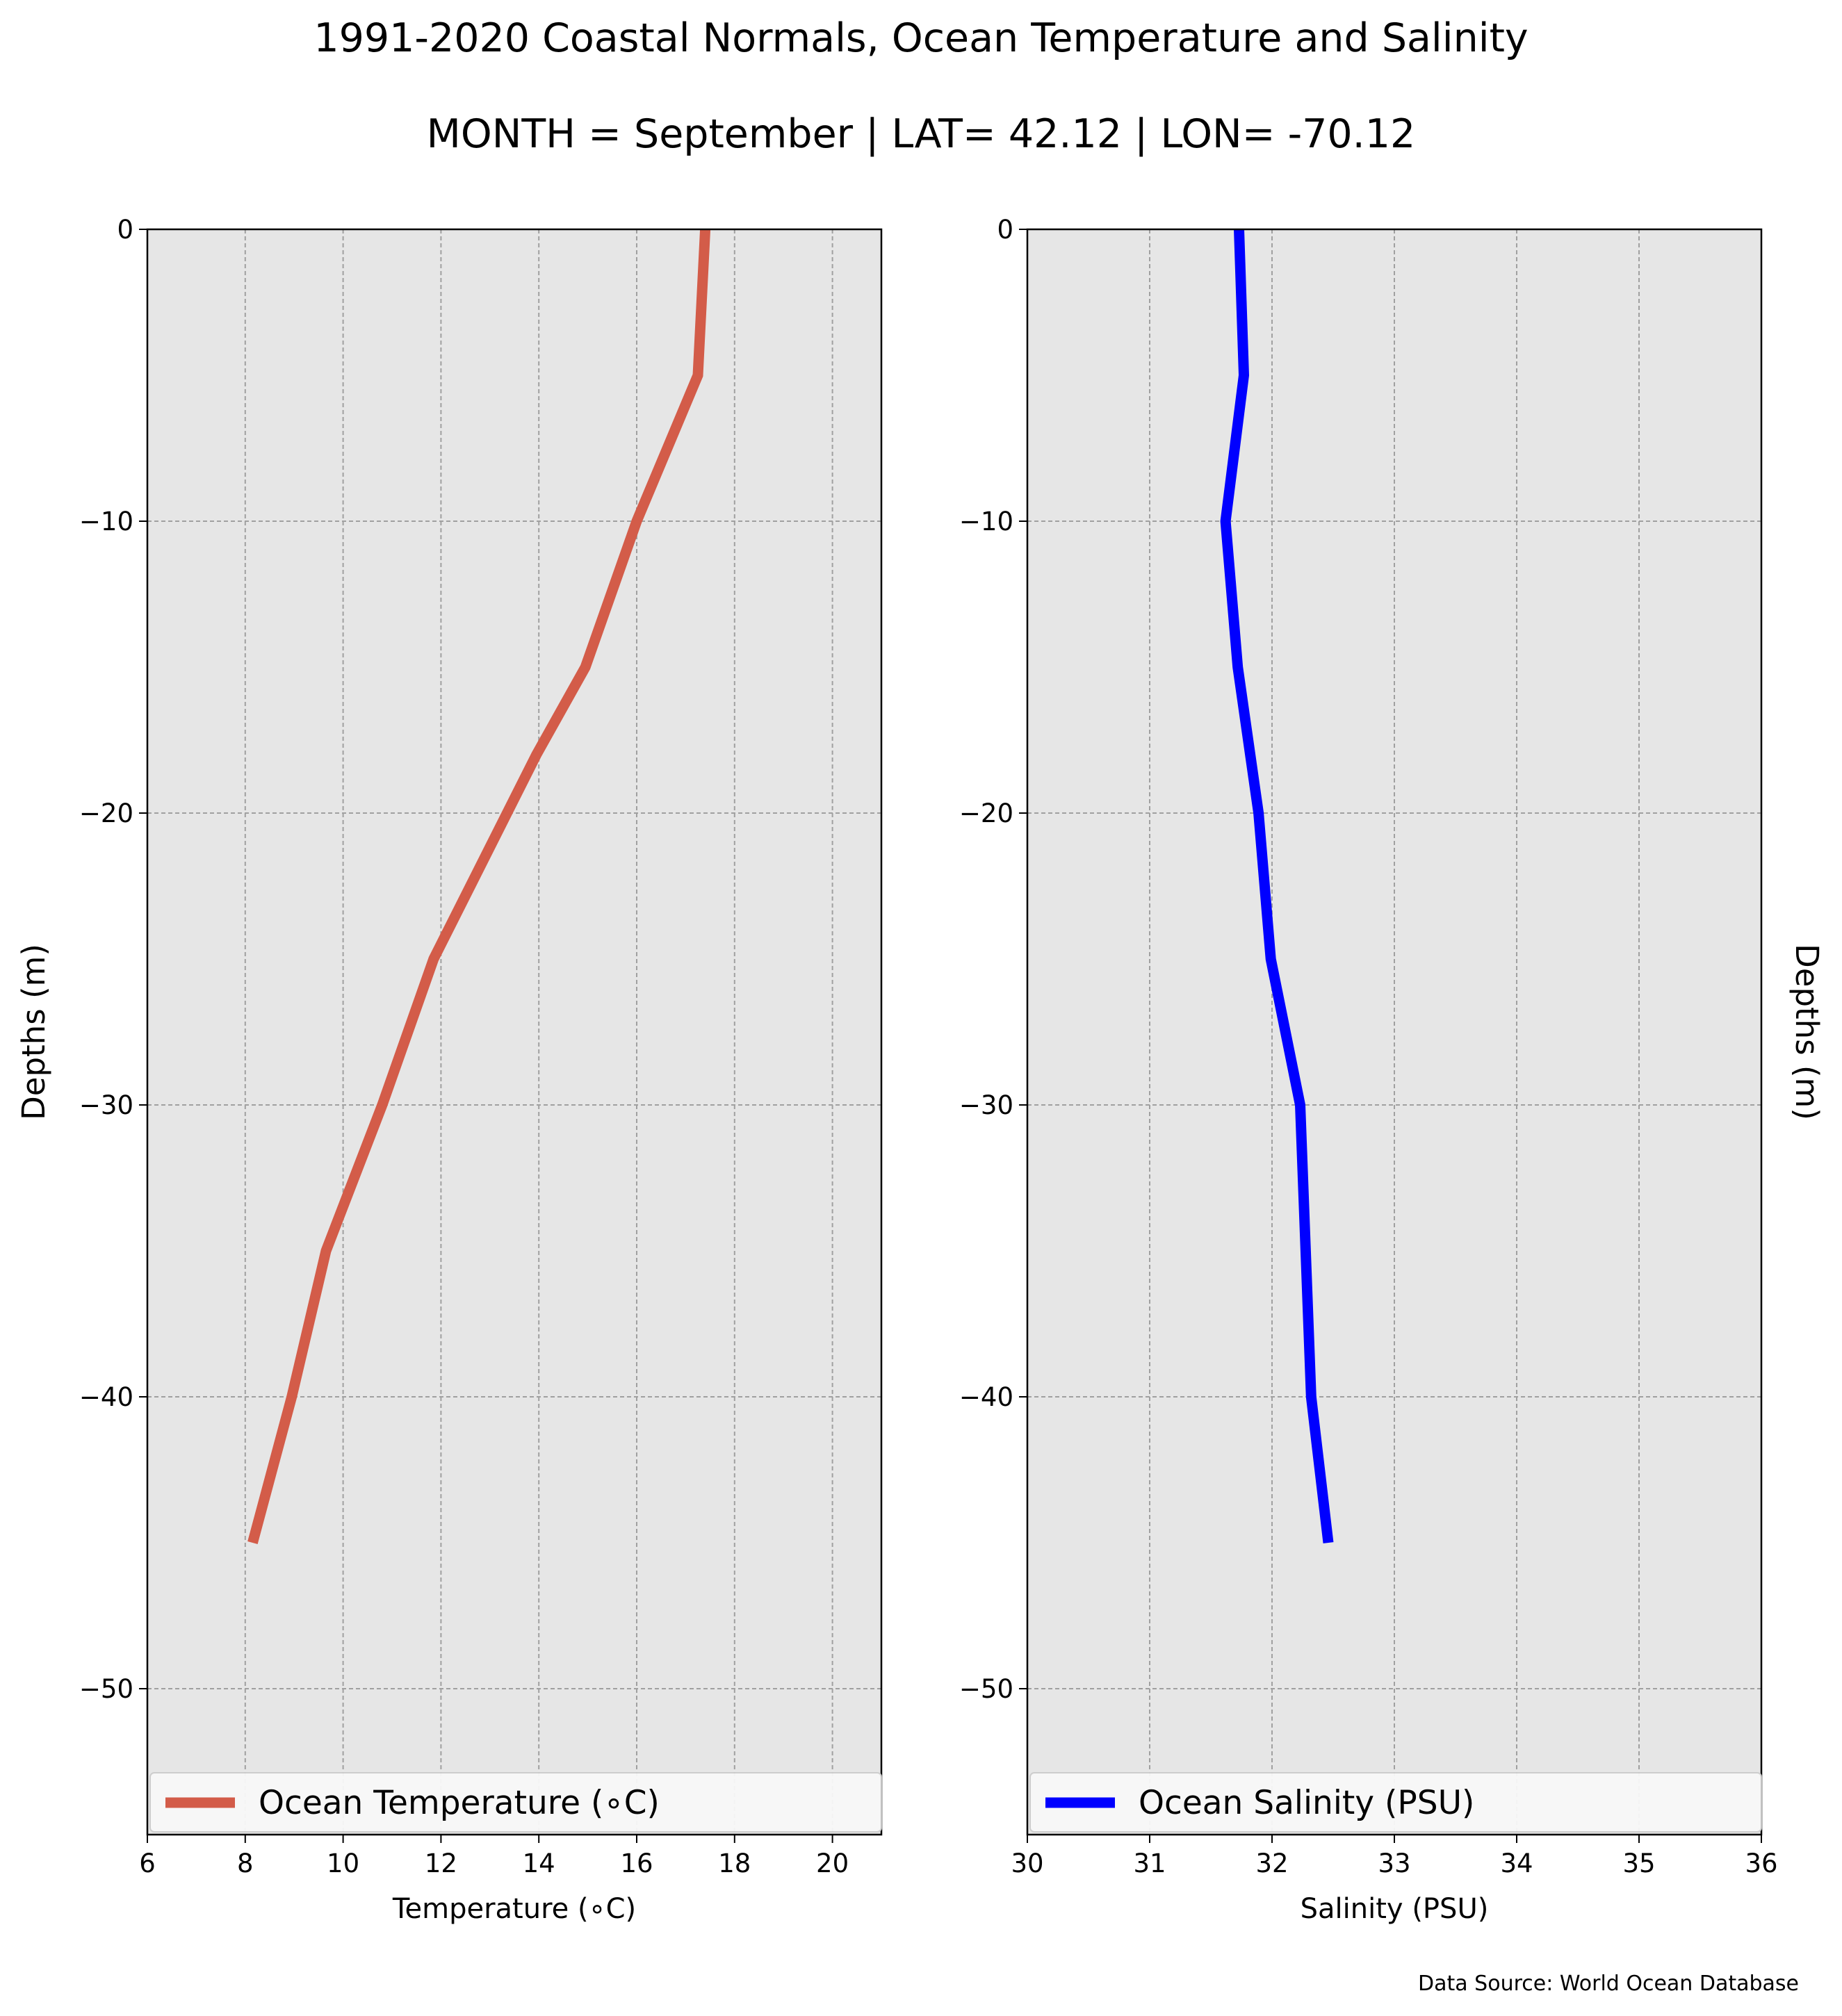 This screenshot has height=2016, width=1842. I want to click on x-tick-label: 8, so click(245, 1864).